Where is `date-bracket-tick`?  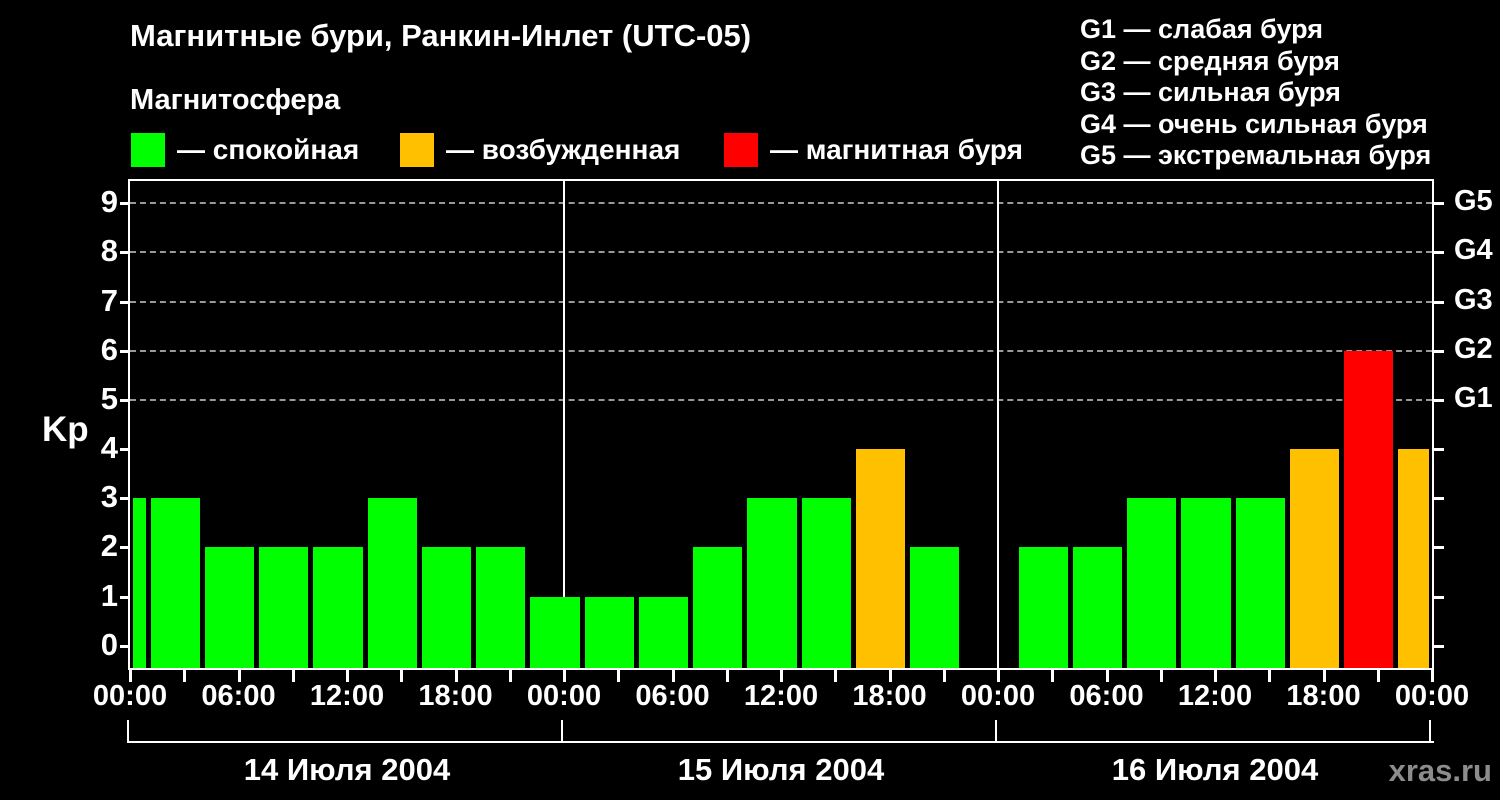 date-bracket-tick is located at coordinates (1430, 731).